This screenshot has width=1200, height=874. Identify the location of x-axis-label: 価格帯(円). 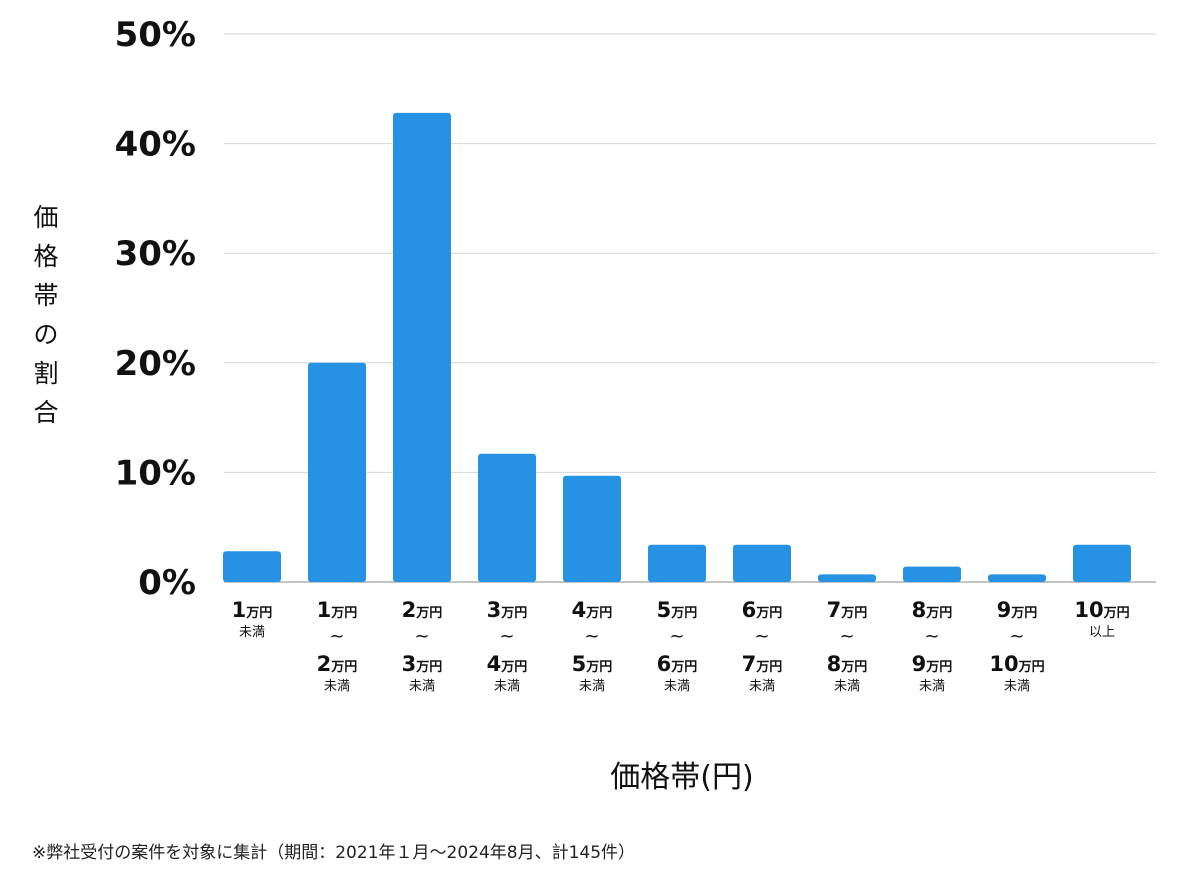
(681, 777).